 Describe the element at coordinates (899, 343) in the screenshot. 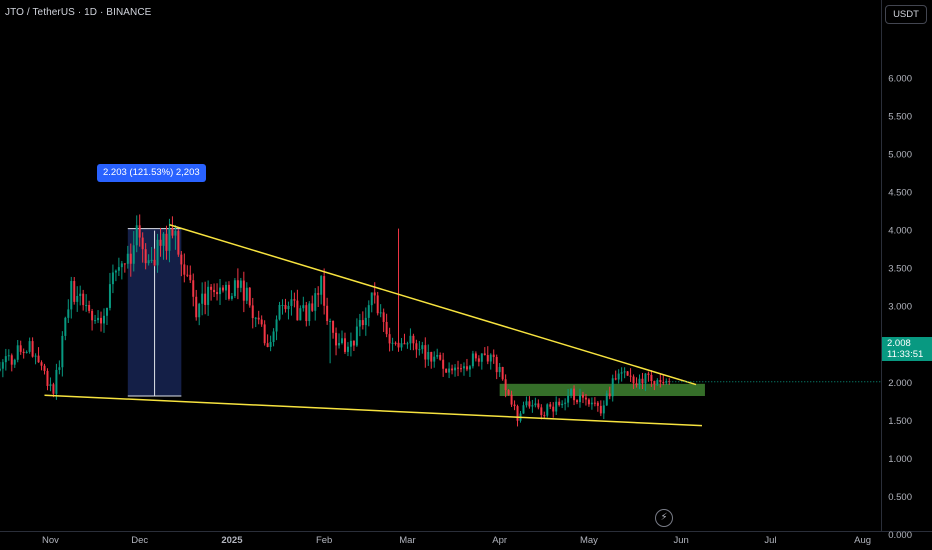

I see `last-price-value: 2.008` at that location.